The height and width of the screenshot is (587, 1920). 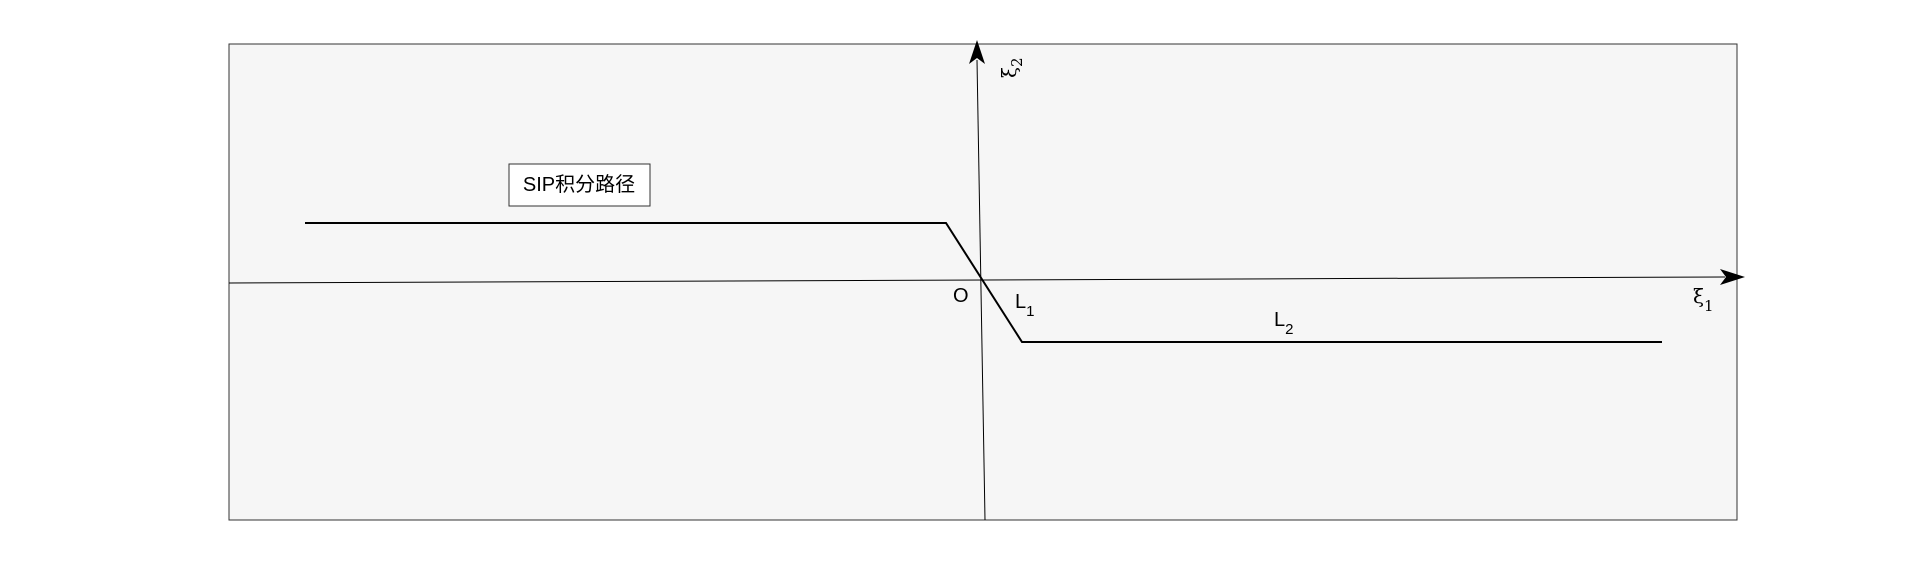 I want to click on x-axis-subscript: 1, so click(x=1709, y=306).